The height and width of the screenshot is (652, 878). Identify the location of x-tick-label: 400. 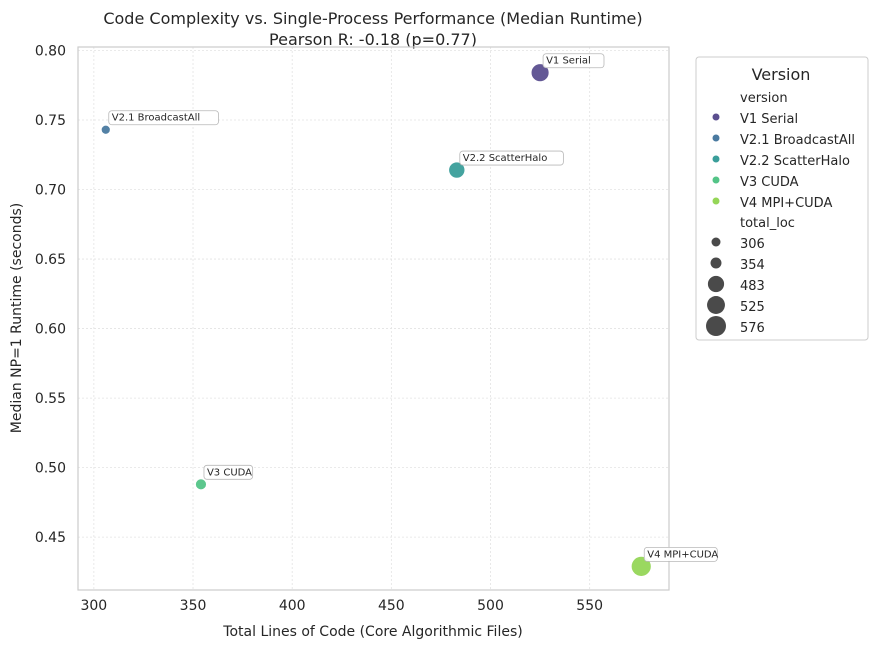
(292, 606).